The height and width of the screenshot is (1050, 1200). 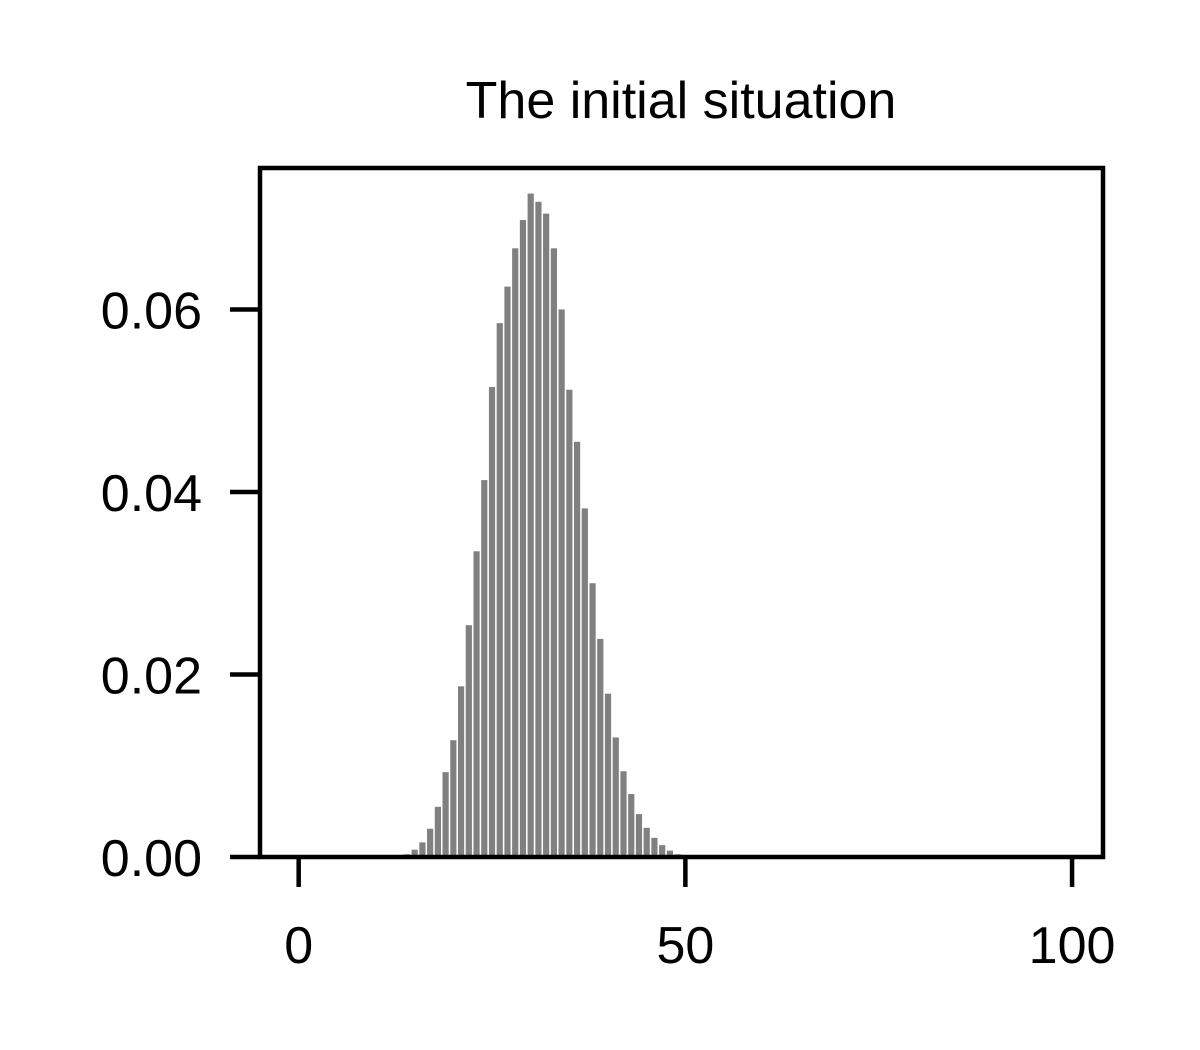 What do you see at coordinates (151, 494) in the screenshot?
I see `y-tick-label: 0.04` at bounding box center [151, 494].